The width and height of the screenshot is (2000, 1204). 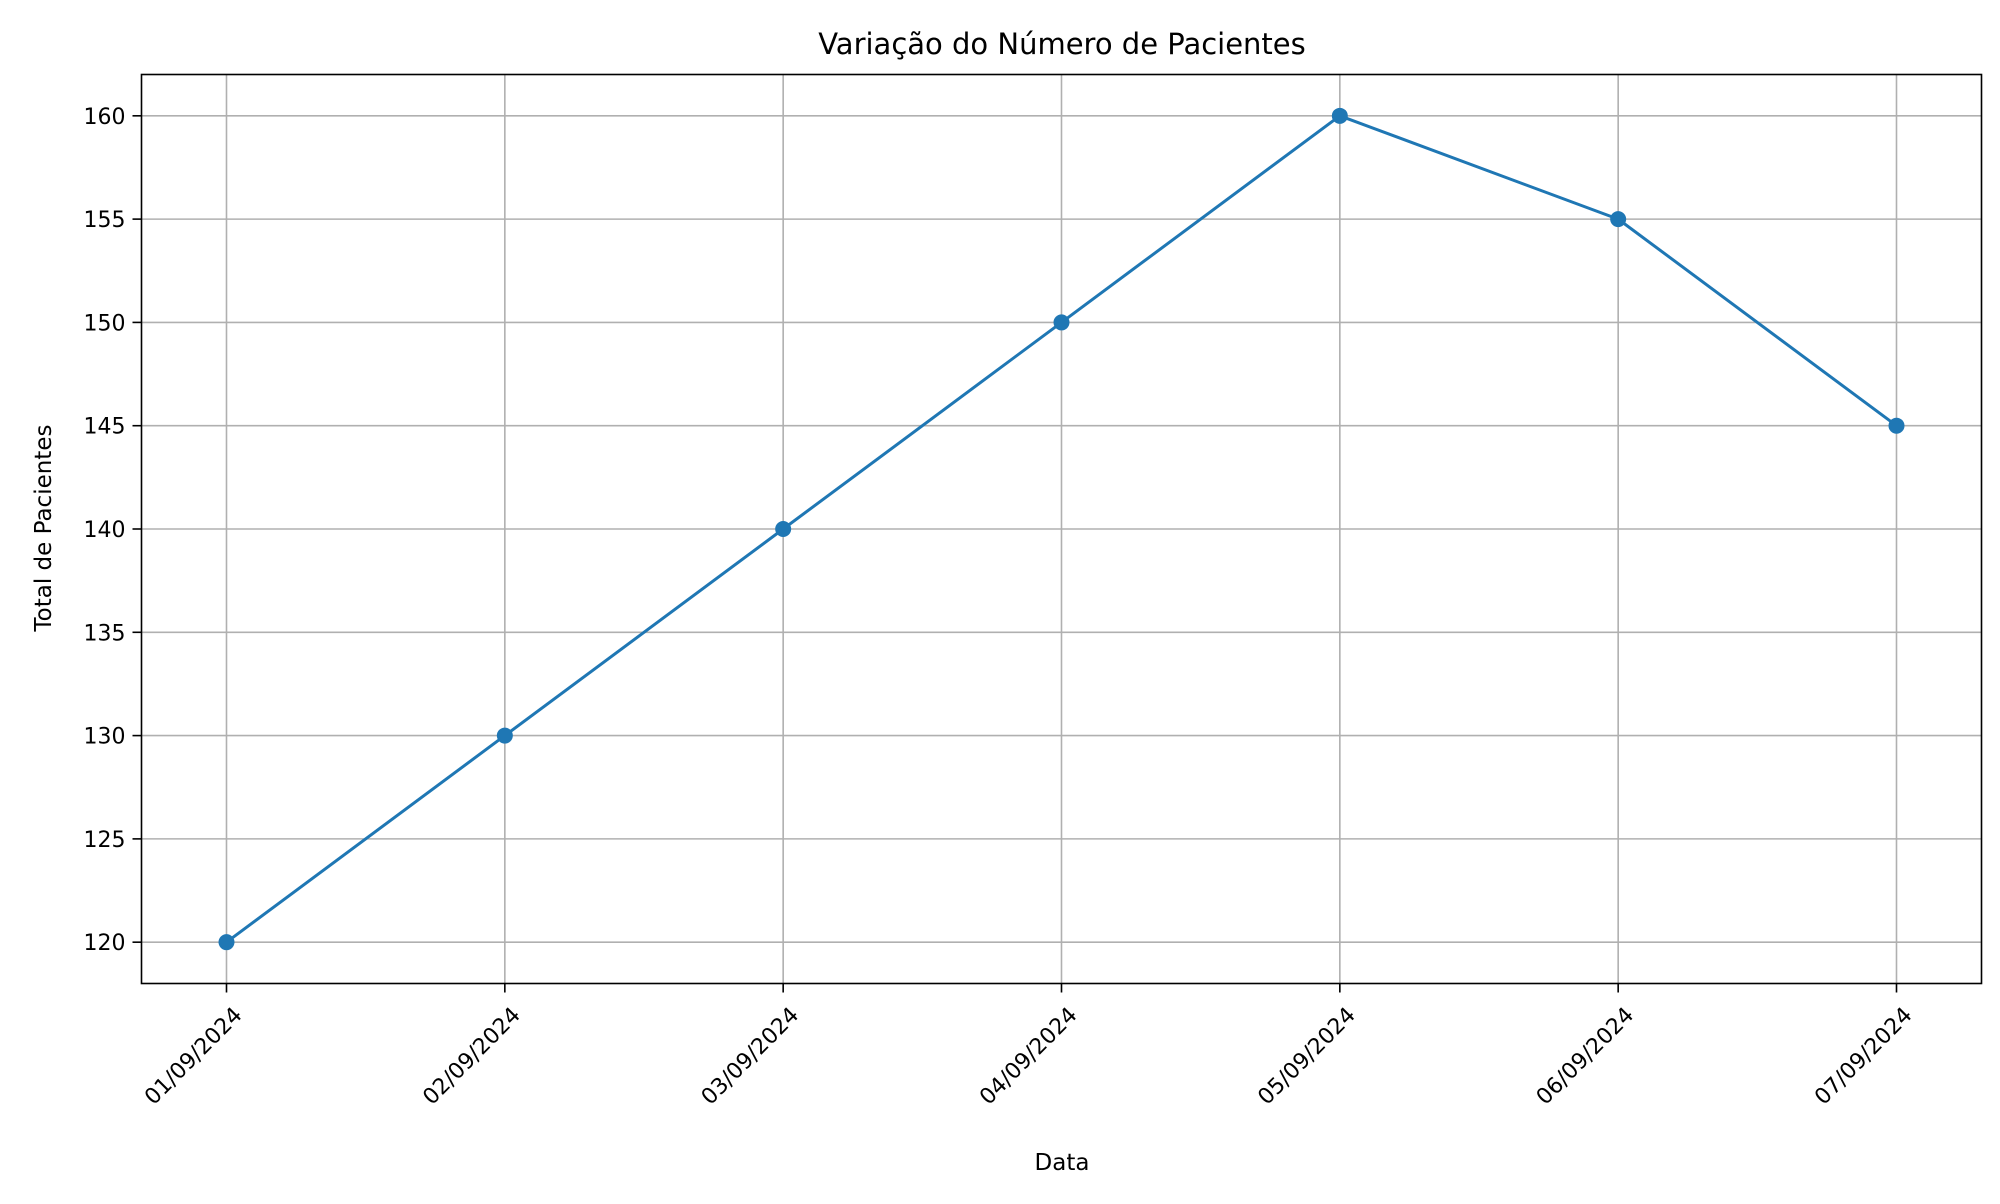 What do you see at coordinates (105, 633) in the screenshot?
I see `y-tick-label: 135` at bounding box center [105, 633].